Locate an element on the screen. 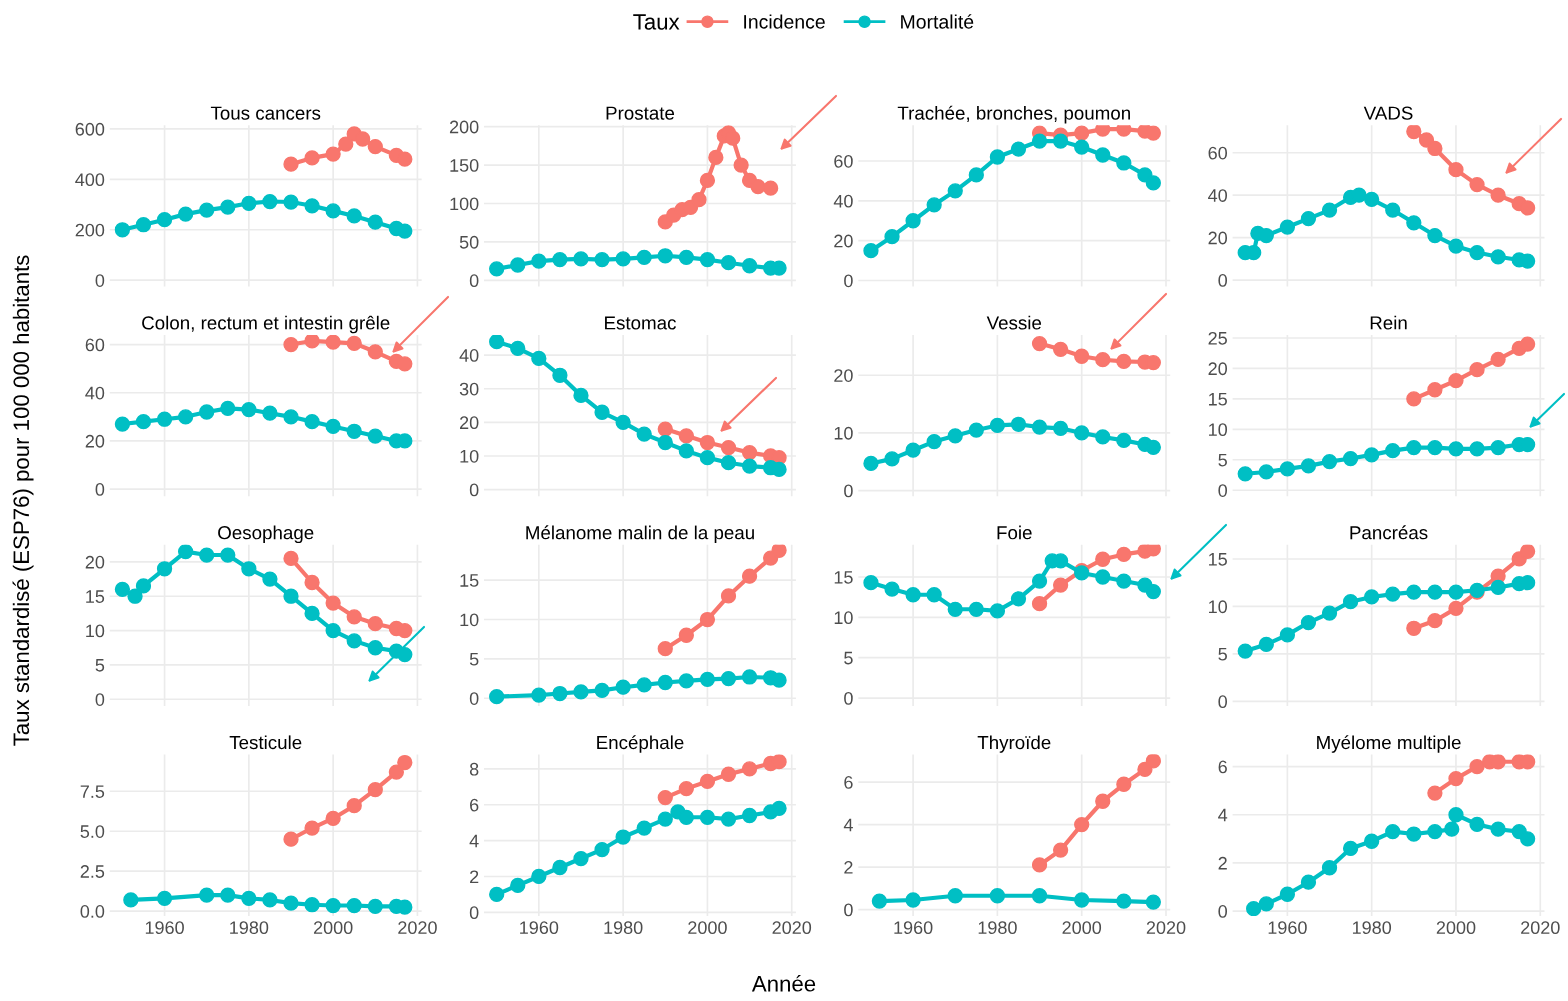  chart-title: Colon, rectum et intestin grêle is located at coordinates (266, 324).